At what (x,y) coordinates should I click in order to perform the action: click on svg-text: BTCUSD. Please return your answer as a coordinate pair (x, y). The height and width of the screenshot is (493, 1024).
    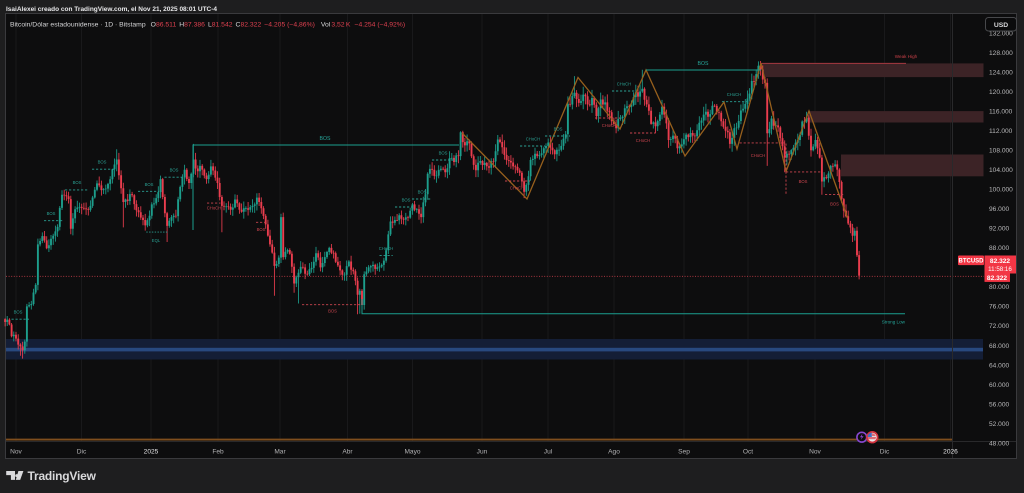
    Looking at the image, I should click on (972, 262).